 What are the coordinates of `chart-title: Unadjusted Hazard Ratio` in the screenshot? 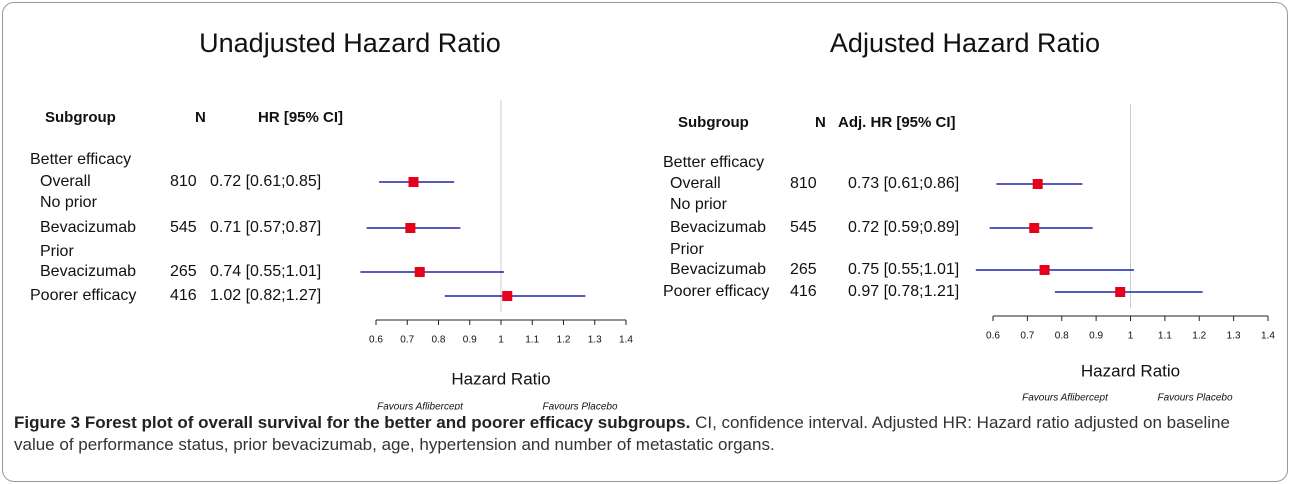 It's located at (350, 43).